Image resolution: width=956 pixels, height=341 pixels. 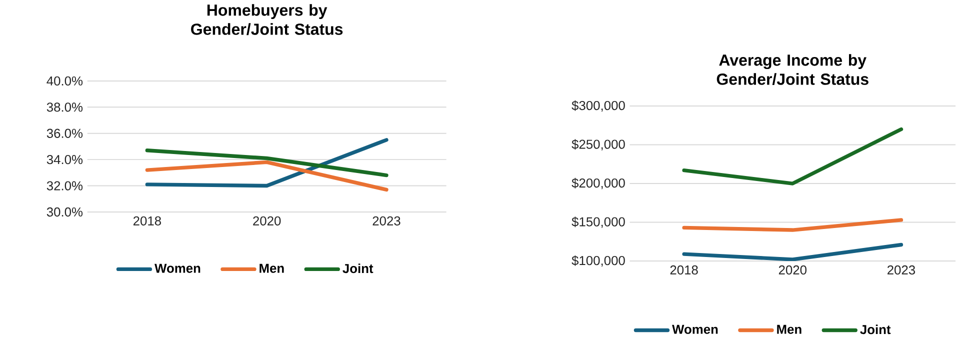 What do you see at coordinates (267, 20) in the screenshot?
I see `chart-title: Homebuyers by Gender/Joint Status` at bounding box center [267, 20].